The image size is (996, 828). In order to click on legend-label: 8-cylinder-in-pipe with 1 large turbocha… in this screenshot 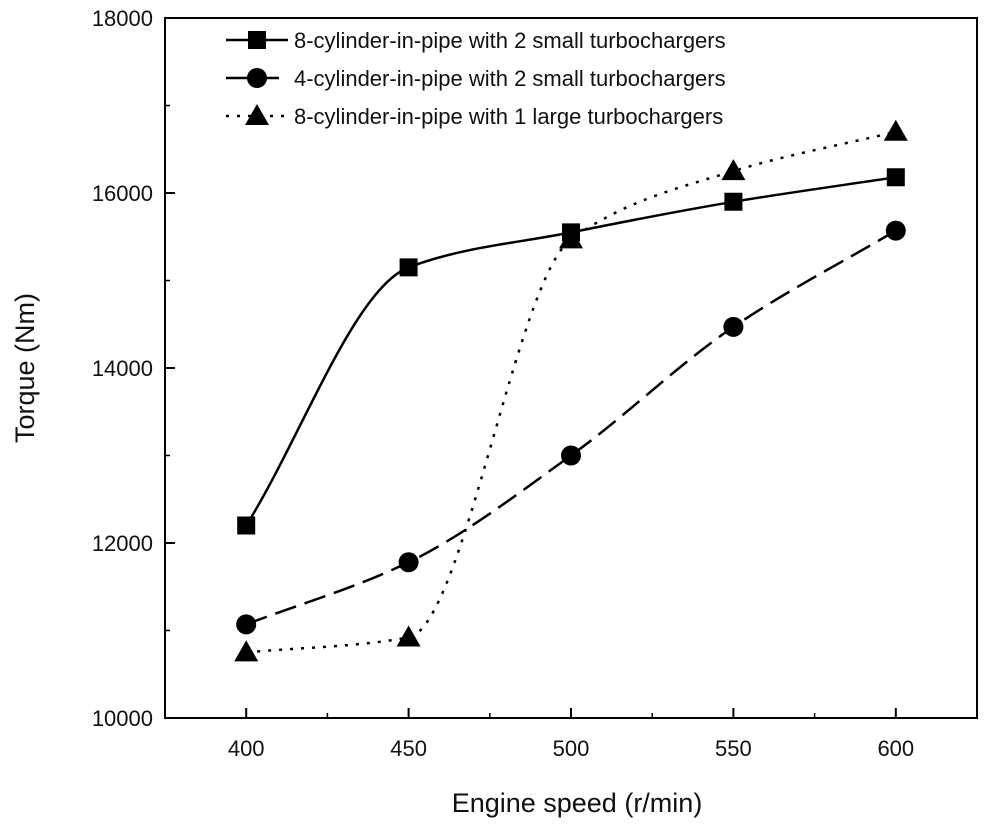, I will do `click(508, 116)`.